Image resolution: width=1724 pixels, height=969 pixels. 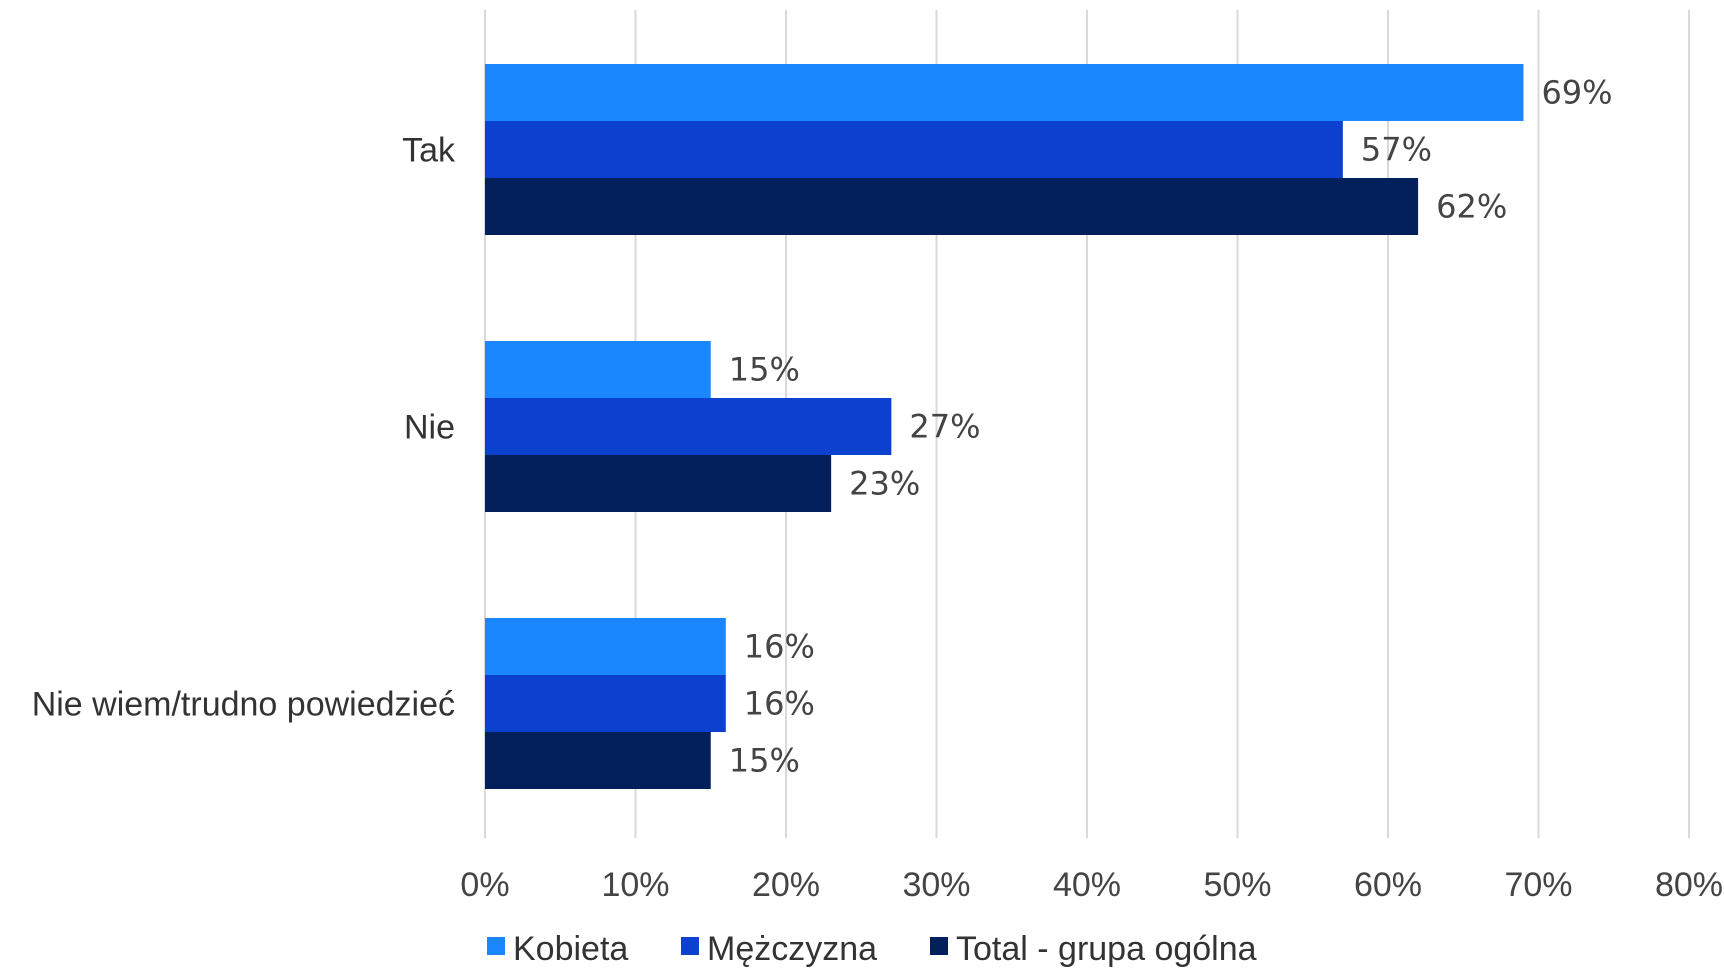 I want to click on data-label: 57%, so click(x=1396, y=150).